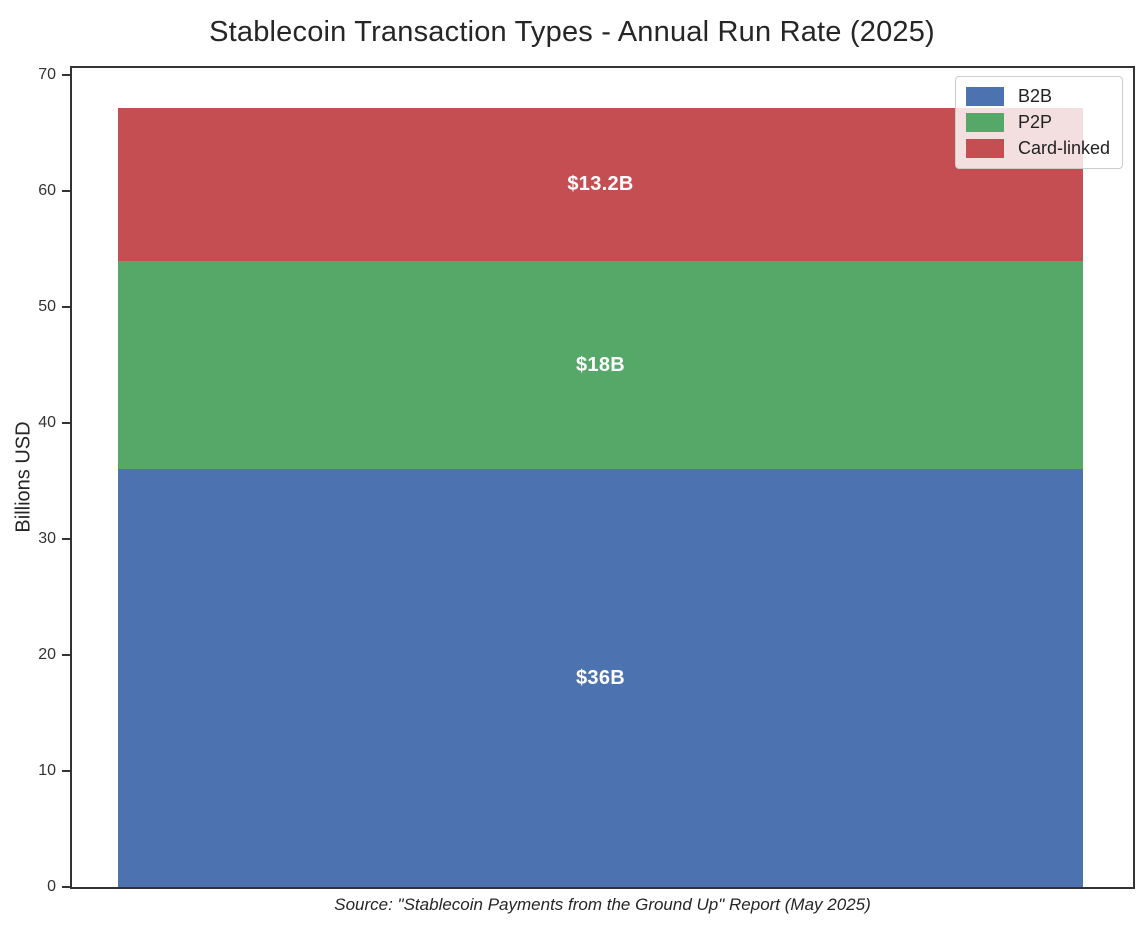  I want to click on y-tick-label: 40, so click(47, 422).